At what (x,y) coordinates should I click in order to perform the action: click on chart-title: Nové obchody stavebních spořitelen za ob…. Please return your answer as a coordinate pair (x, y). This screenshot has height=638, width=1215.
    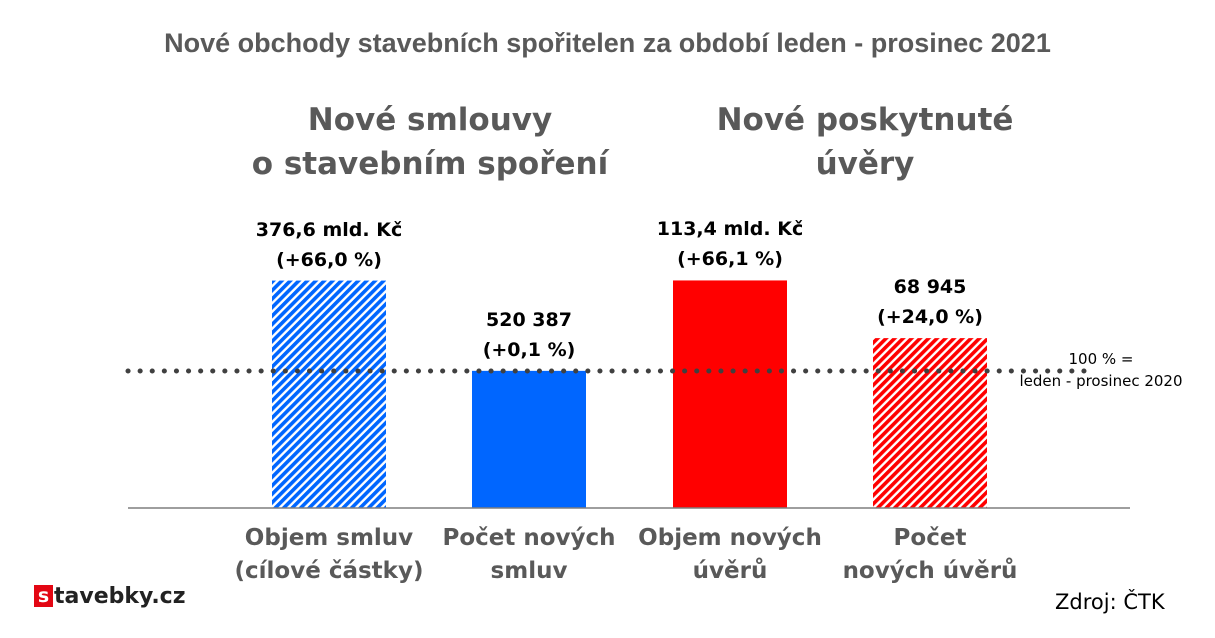
    Looking at the image, I should click on (607, 43).